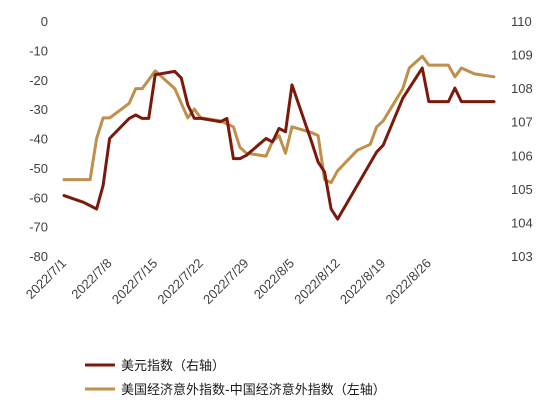 This screenshot has height=413, width=550. What do you see at coordinates (38, 50) in the screenshot?
I see `left-tick-label: -10` at bounding box center [38, 50].